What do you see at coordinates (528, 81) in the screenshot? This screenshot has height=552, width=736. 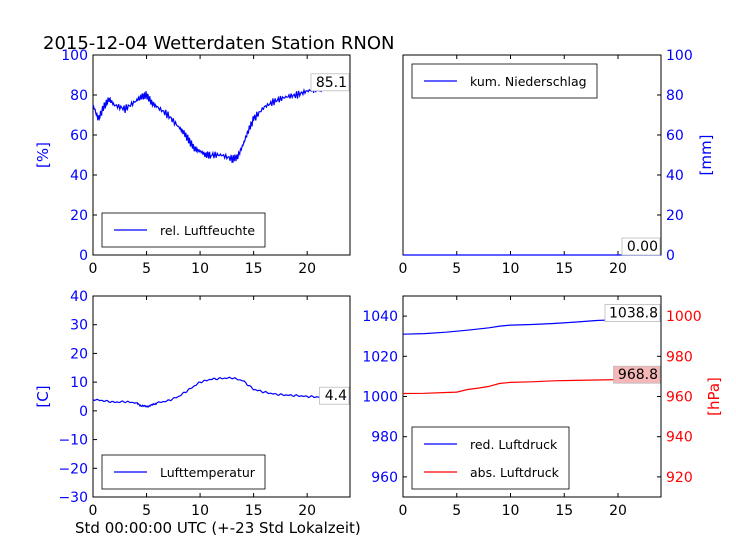 I see `legend-label: kum. Niederschlag` at bounding box center [528, 81].